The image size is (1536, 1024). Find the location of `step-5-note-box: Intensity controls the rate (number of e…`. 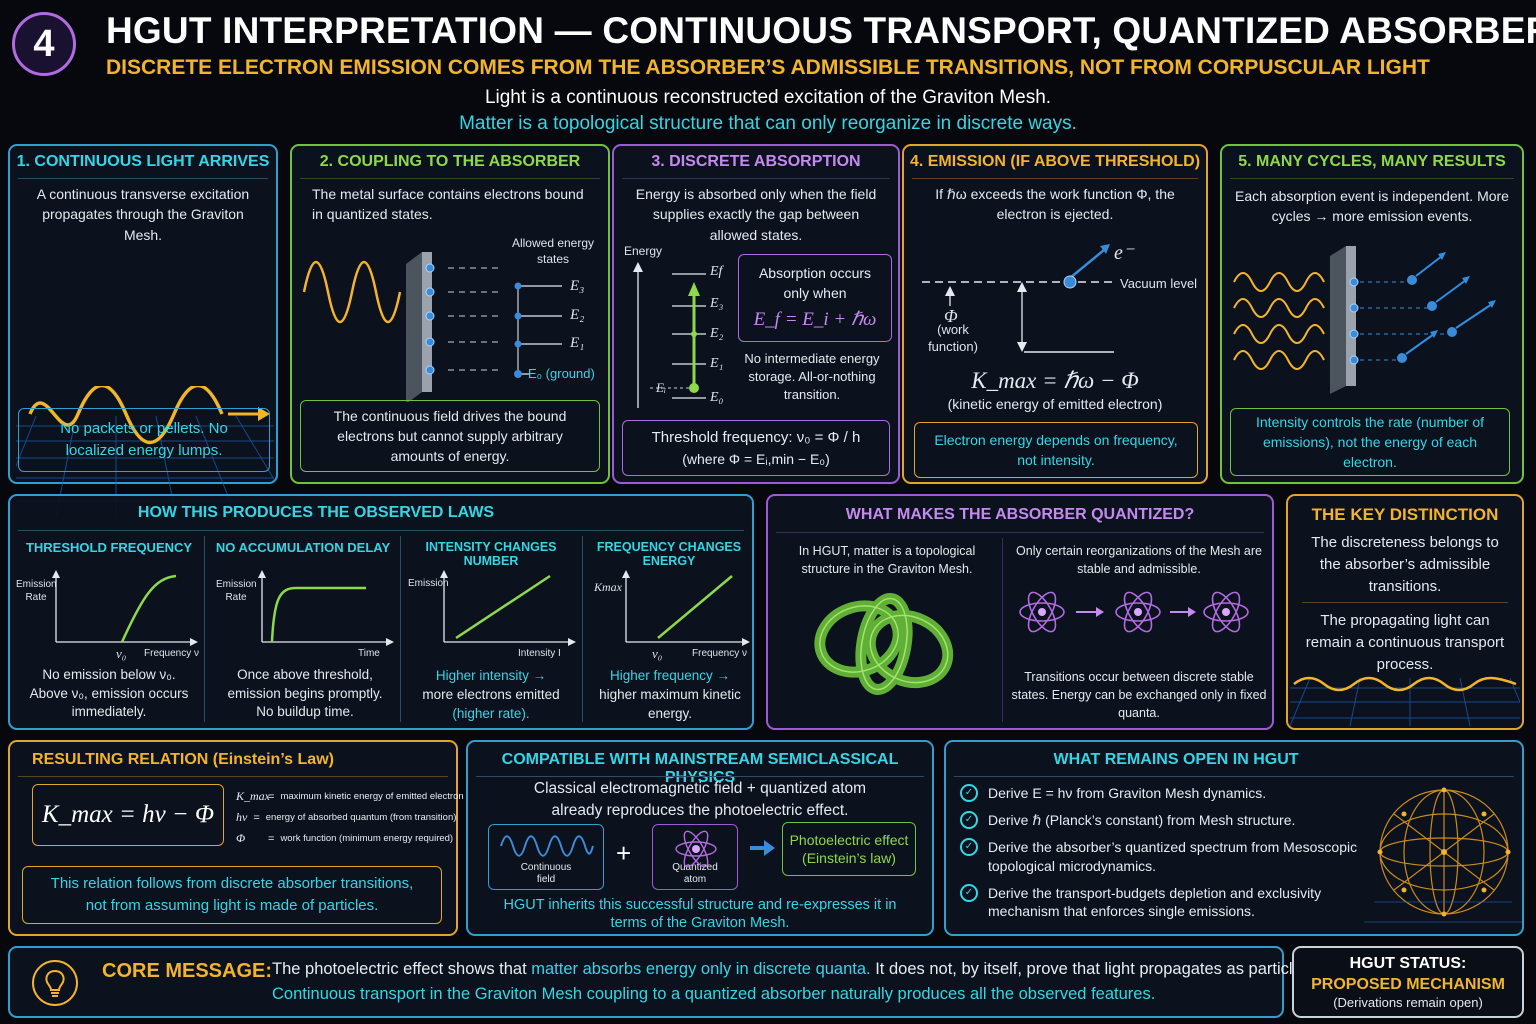

step-5-note-box: Intensity controls the rate (number of e… is located at coordinates (1370, 442).